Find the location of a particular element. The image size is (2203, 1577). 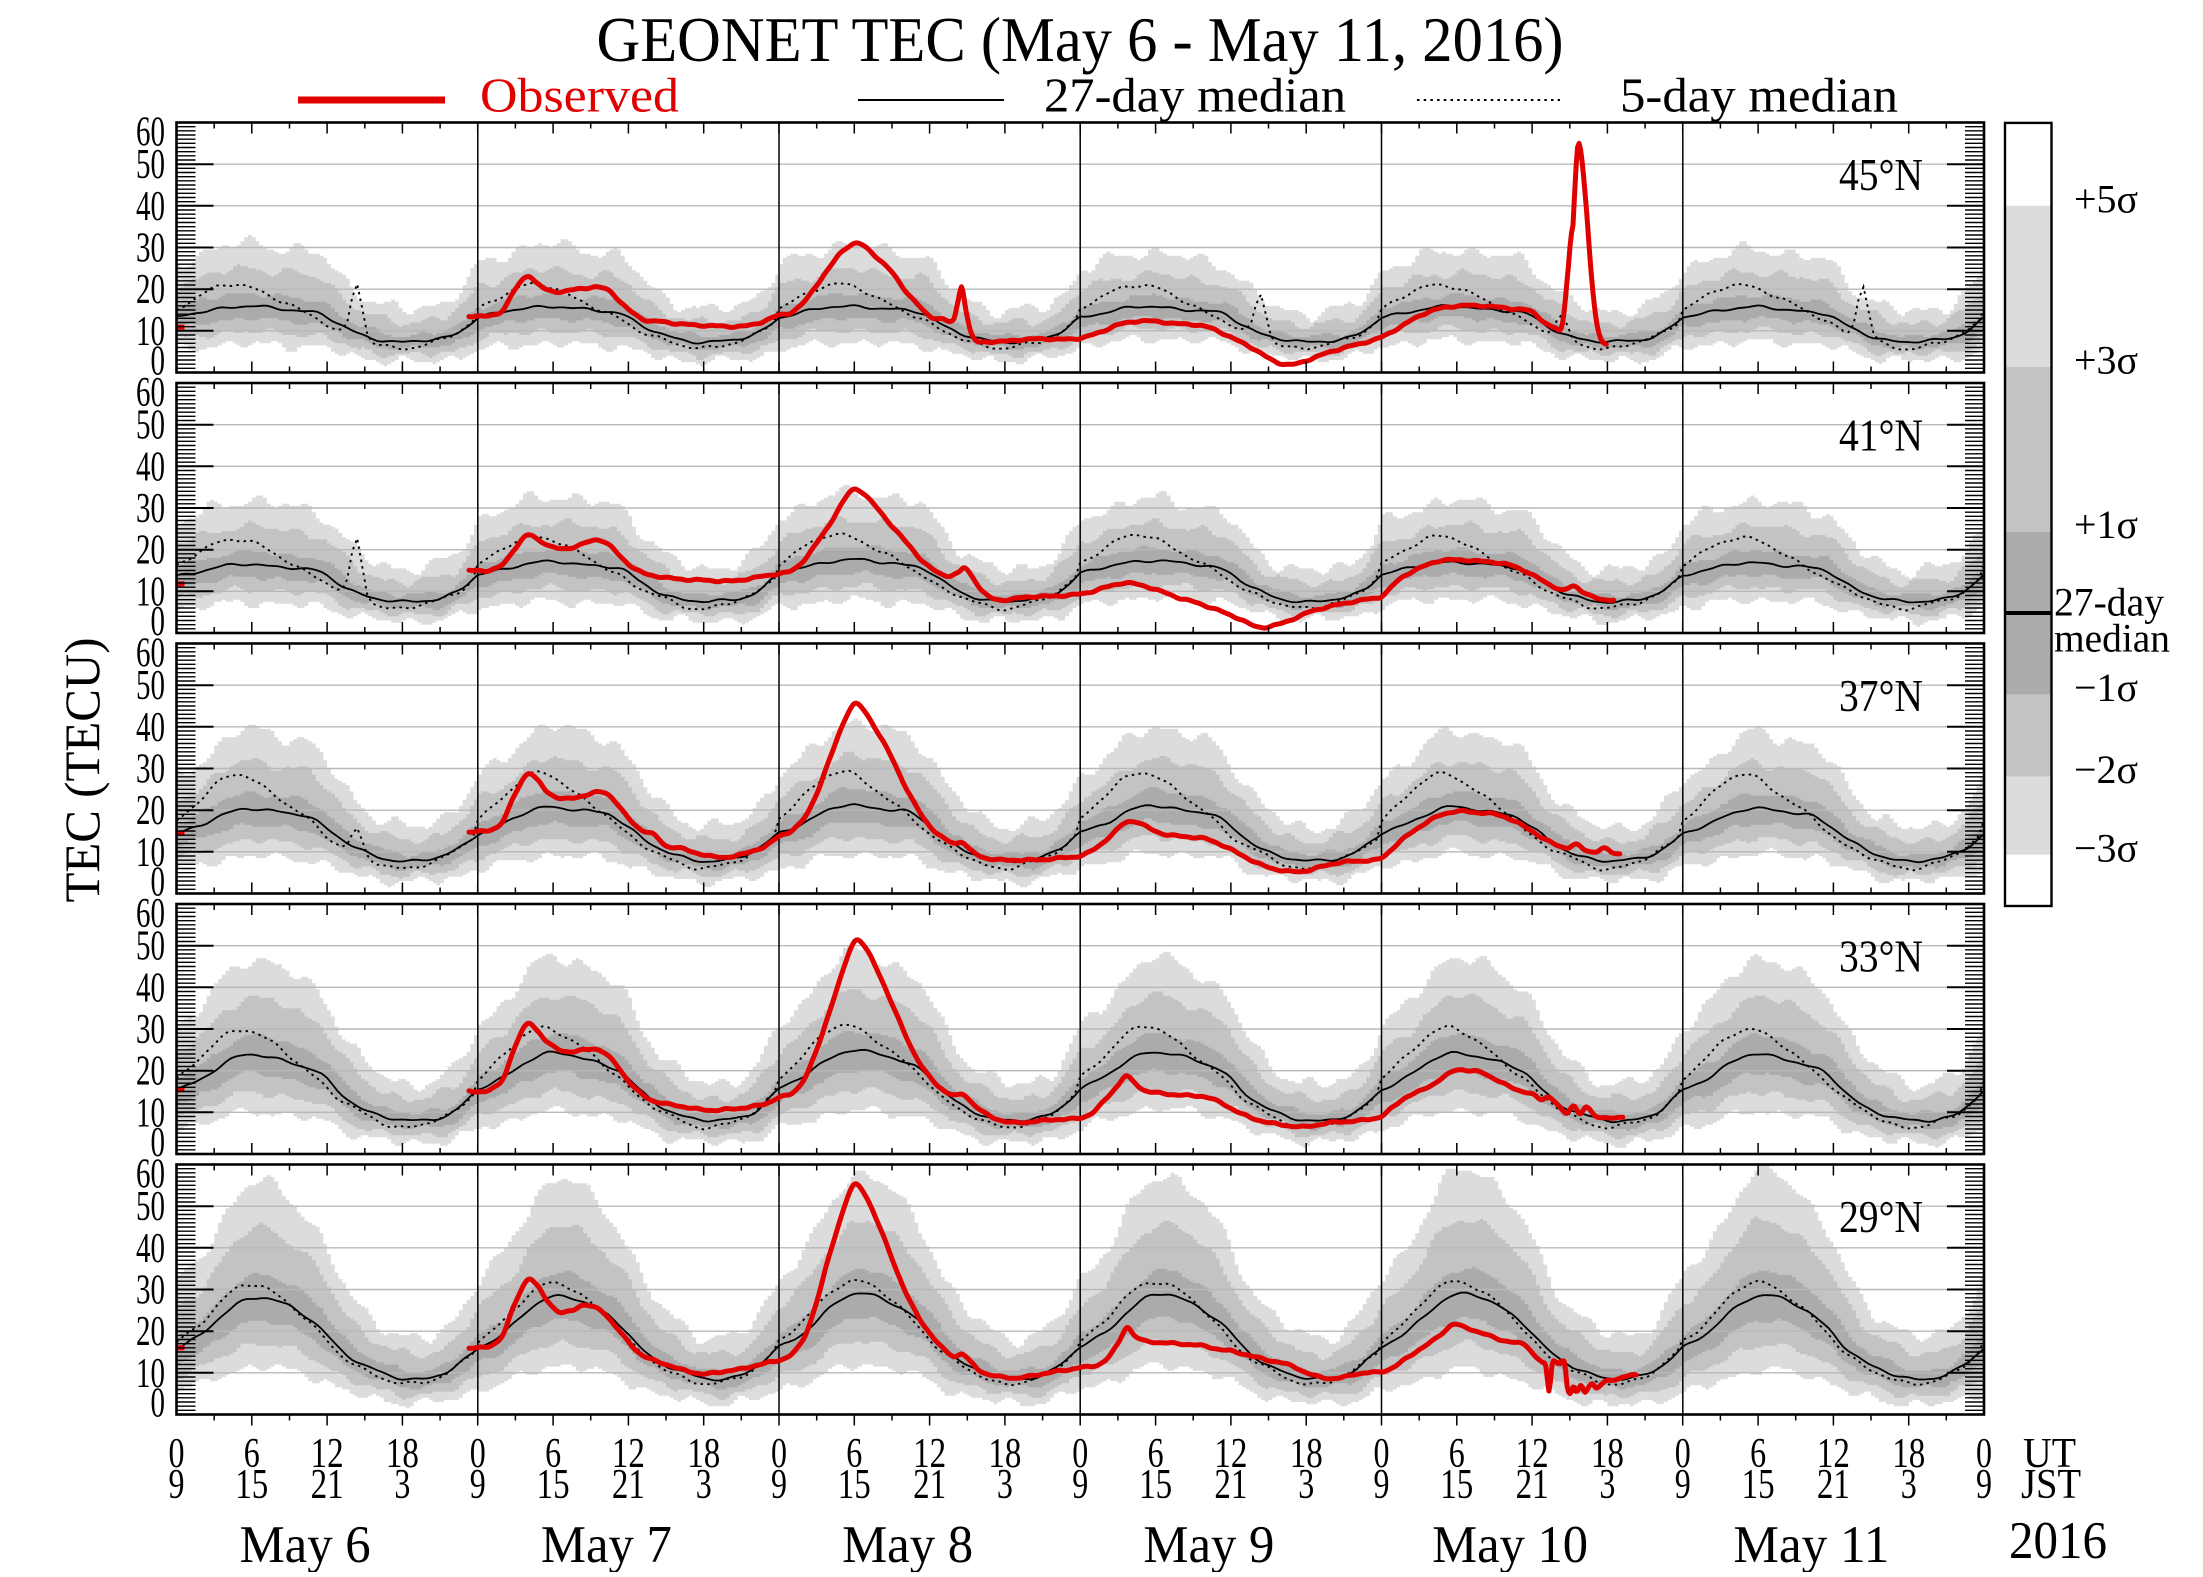

svg-text: May 10 is located at coordinates (1510, 1544).